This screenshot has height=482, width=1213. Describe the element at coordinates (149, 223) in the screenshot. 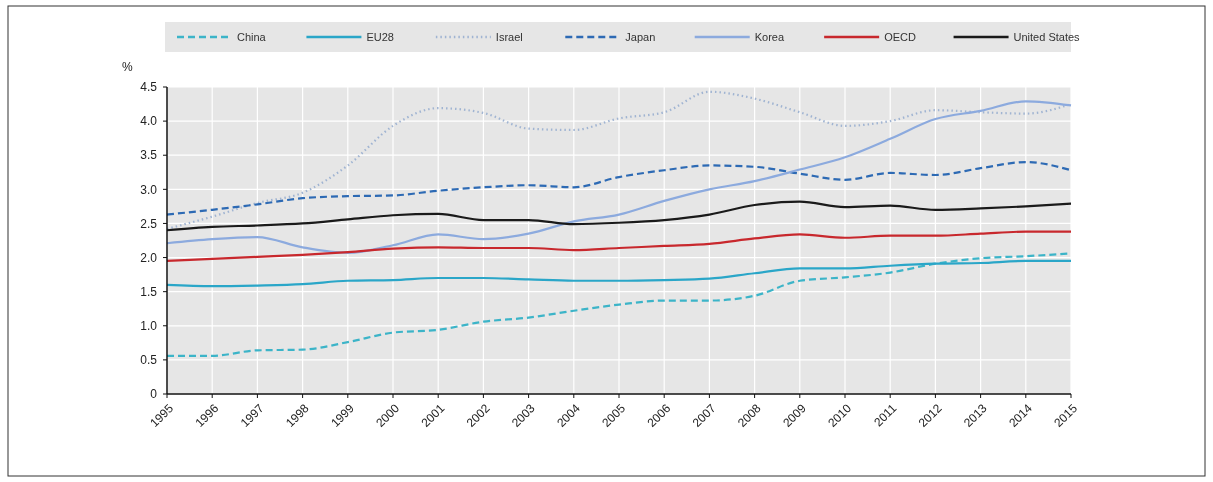

I see `y-tick-label: 2.5` at that location.